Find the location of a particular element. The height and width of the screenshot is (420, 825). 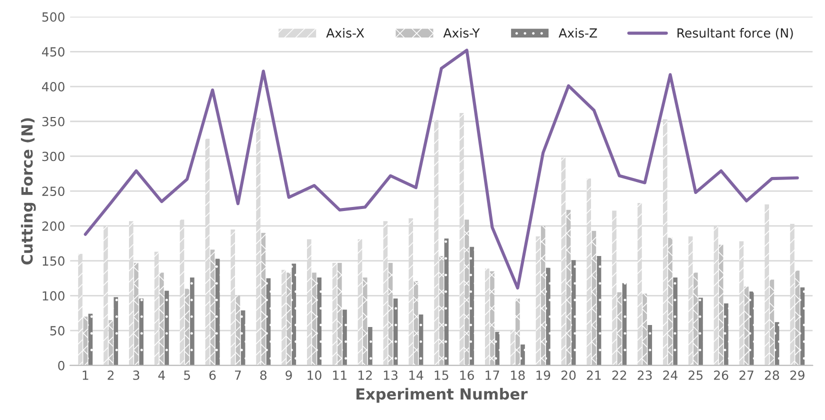

y-tick-label: 0 is located at coordinates (61, 365).